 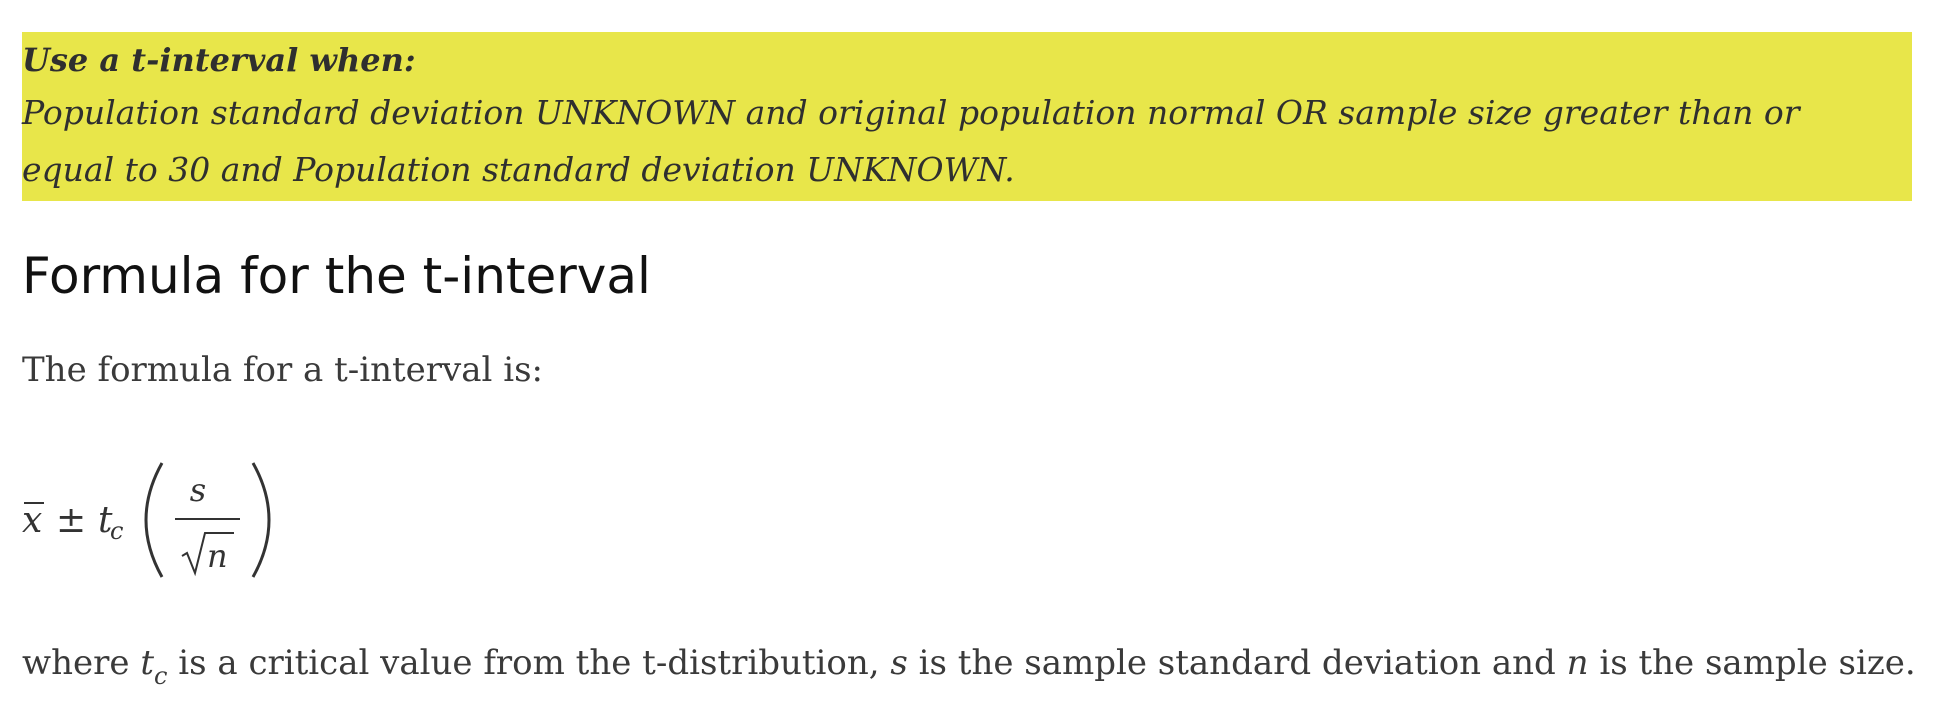 What do you see at coordinates (147, 663) in the screenshot?
I see `t-variable: t` at bounding box center [147, 663].